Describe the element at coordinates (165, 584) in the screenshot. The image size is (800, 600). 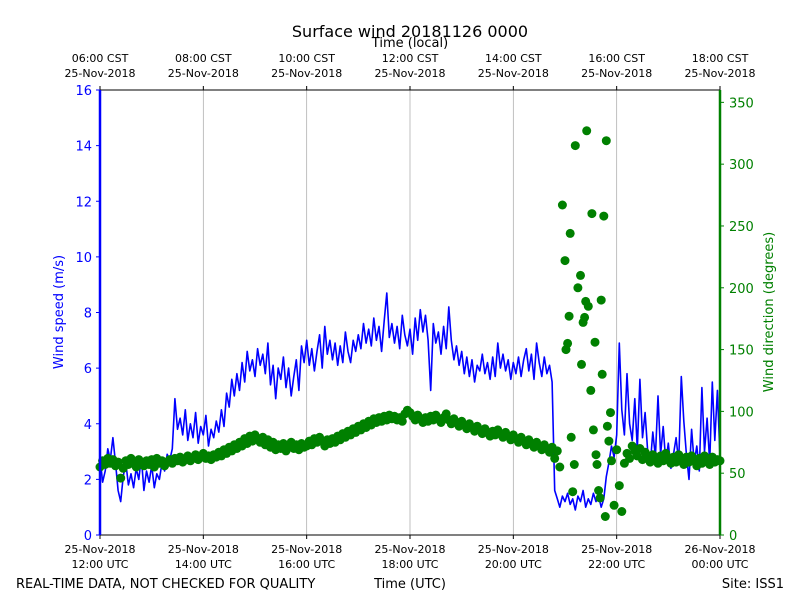
I see `quality-notice: REAL-TIME DATA, NOT CHECKED FOR QUALITY` at that location.